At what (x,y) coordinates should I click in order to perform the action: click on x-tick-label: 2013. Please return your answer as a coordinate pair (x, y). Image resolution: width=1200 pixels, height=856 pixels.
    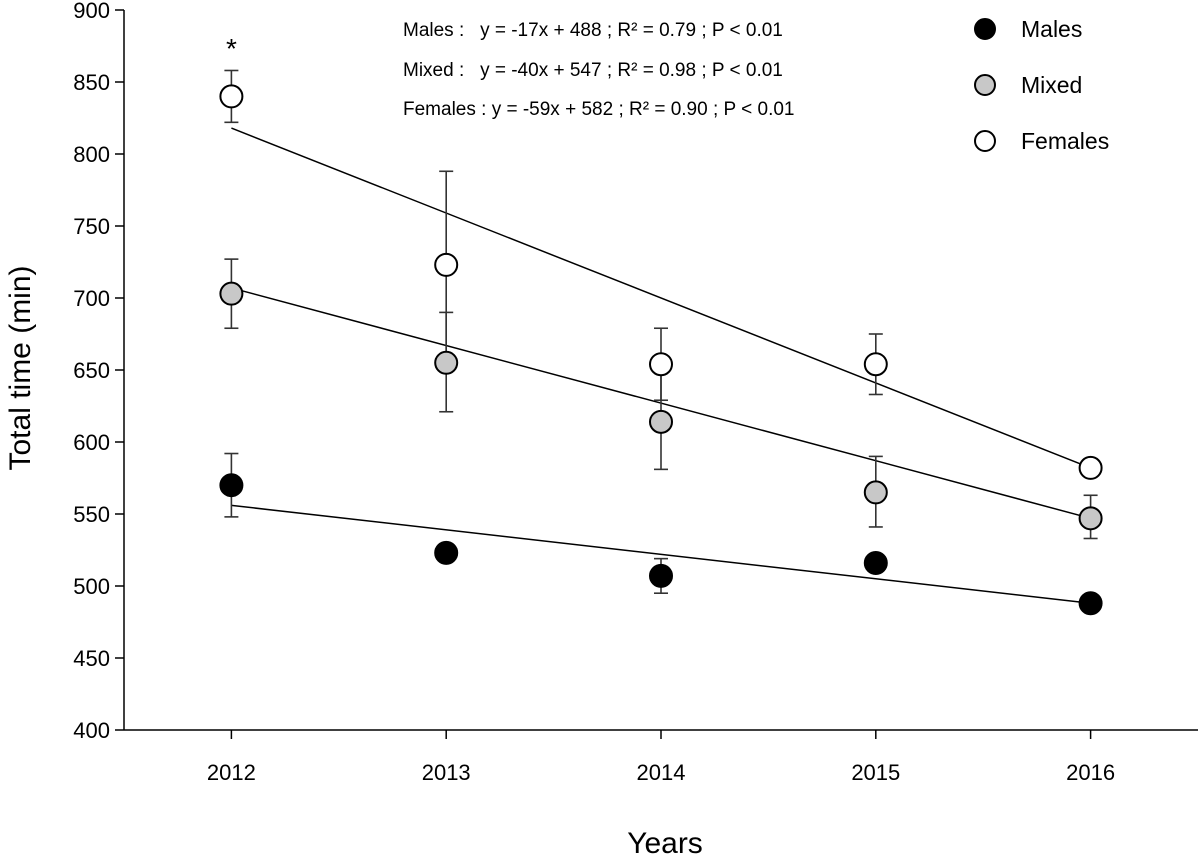
    Looking at the image, I should click on (446, 772).